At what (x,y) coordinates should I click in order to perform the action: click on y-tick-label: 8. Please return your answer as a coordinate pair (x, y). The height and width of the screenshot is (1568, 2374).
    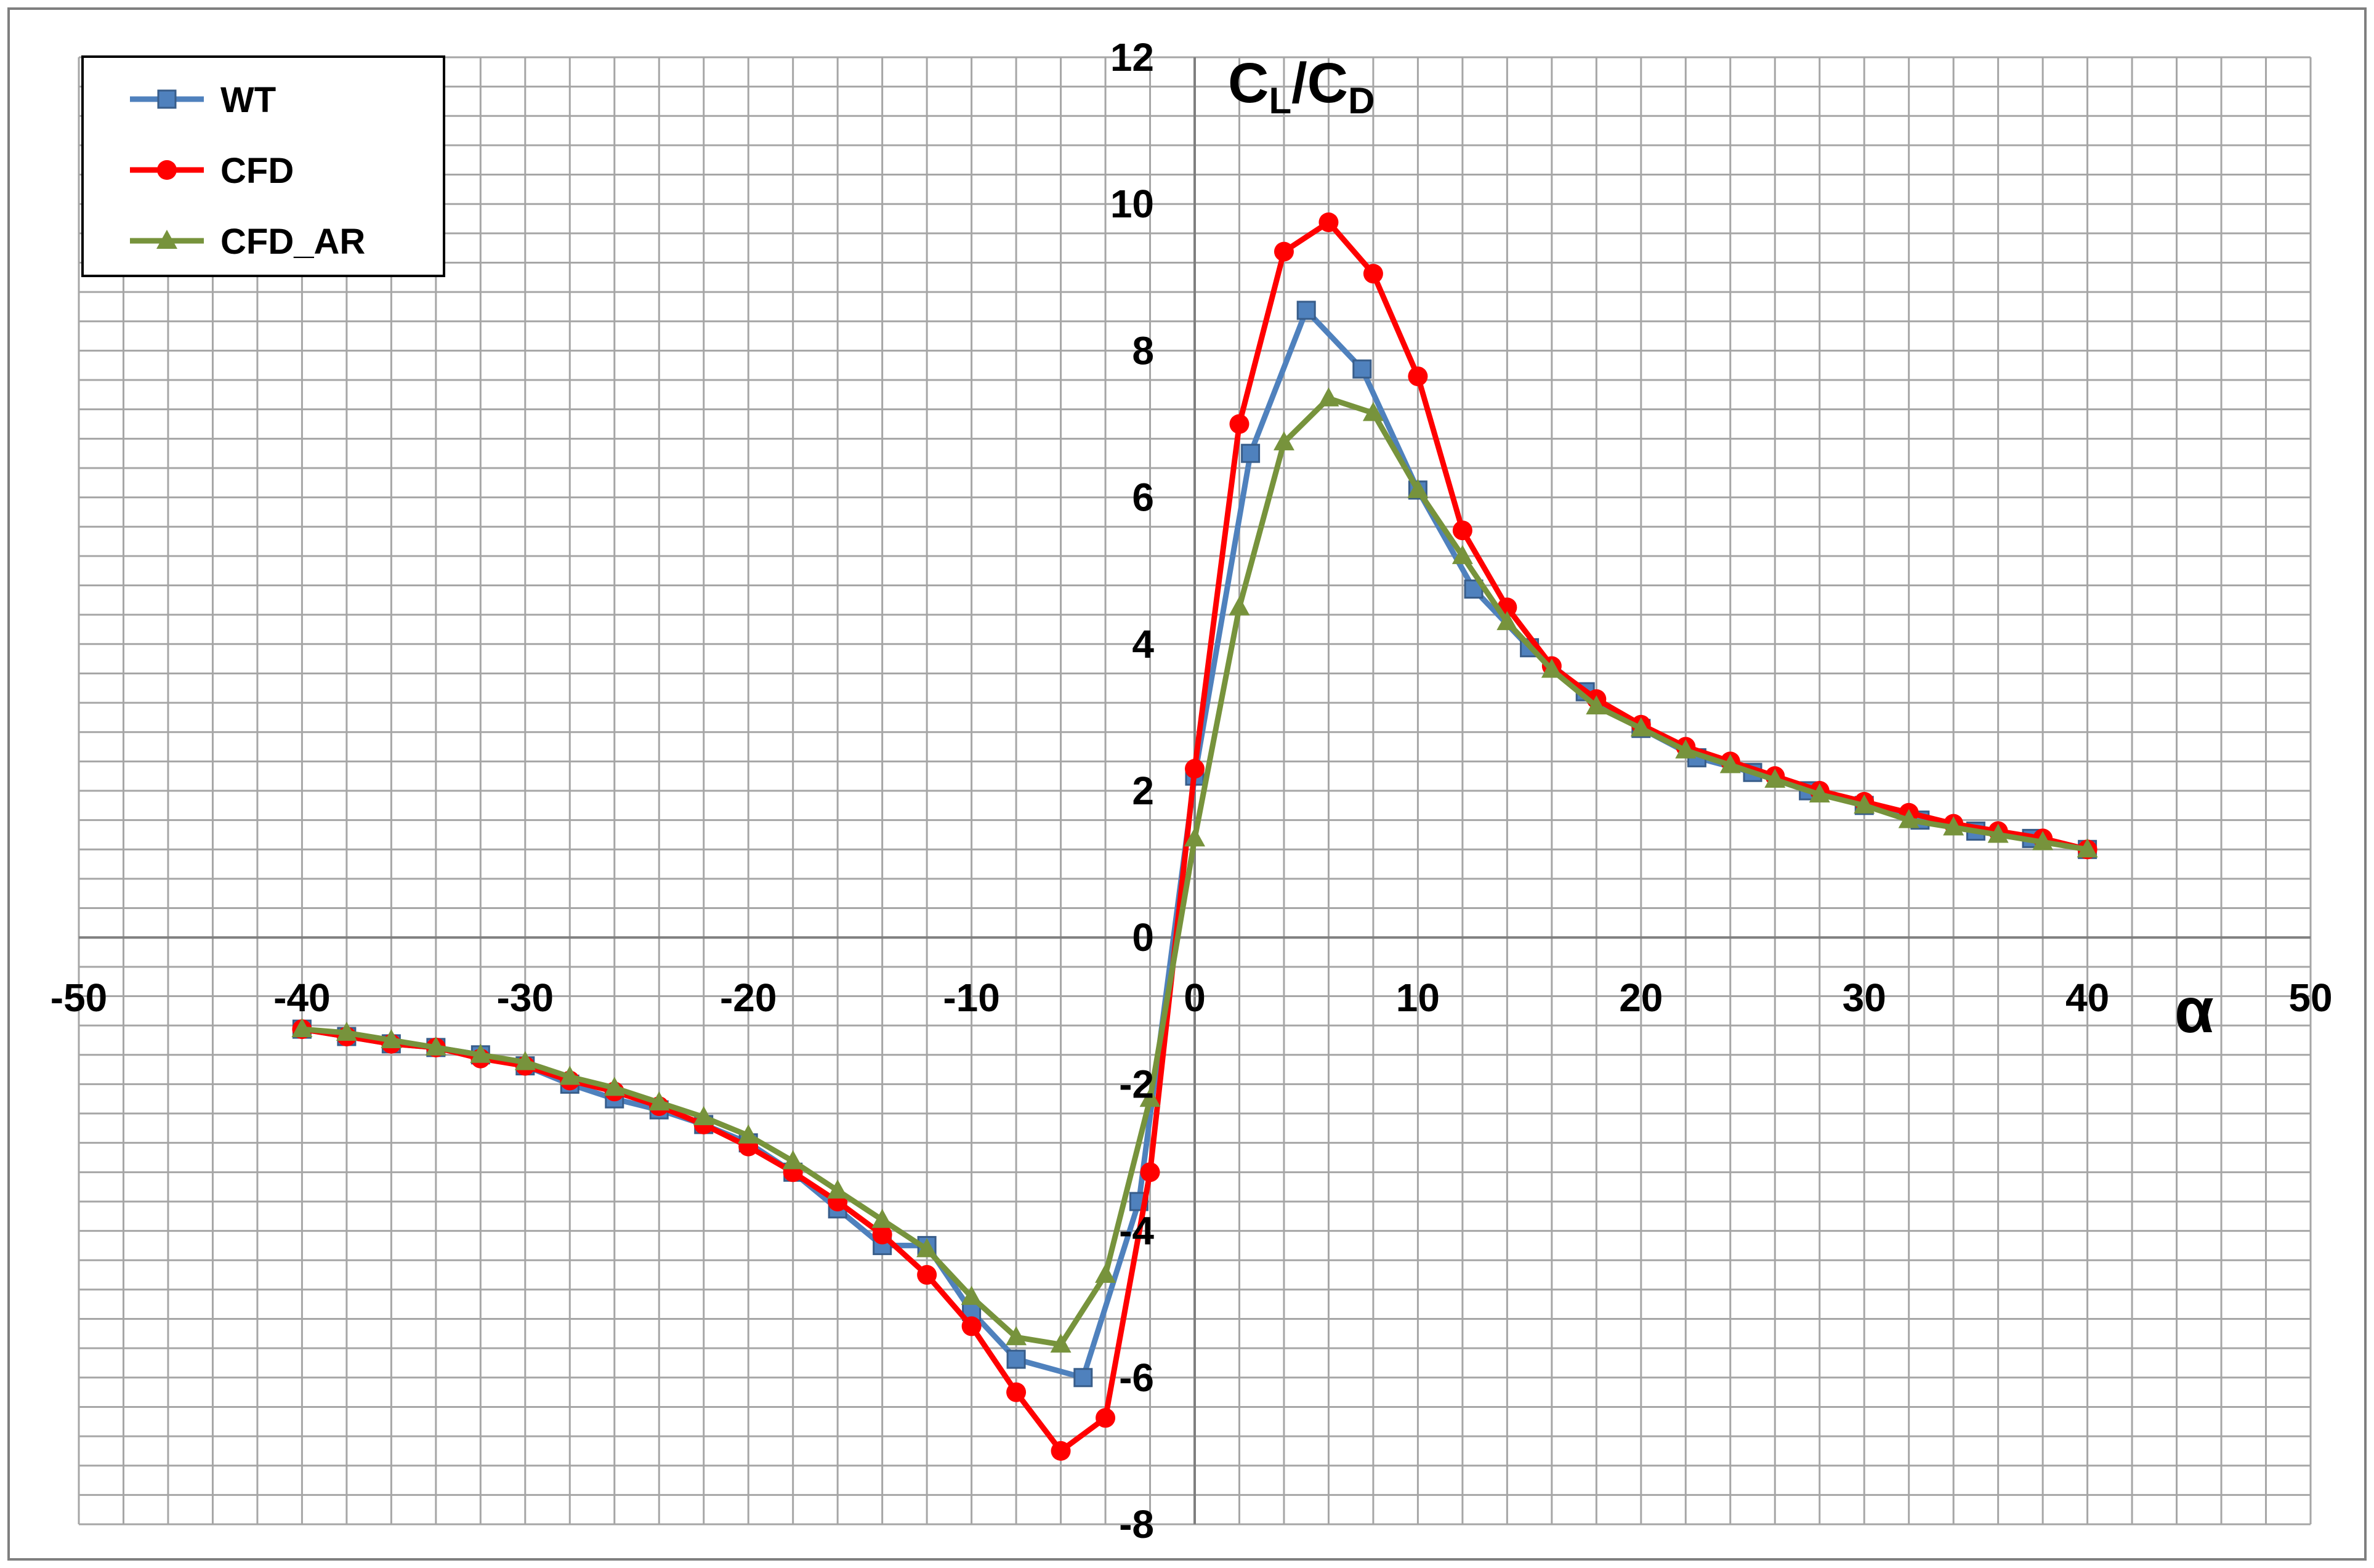
    Looking at the image, I should click on (1143, 350).